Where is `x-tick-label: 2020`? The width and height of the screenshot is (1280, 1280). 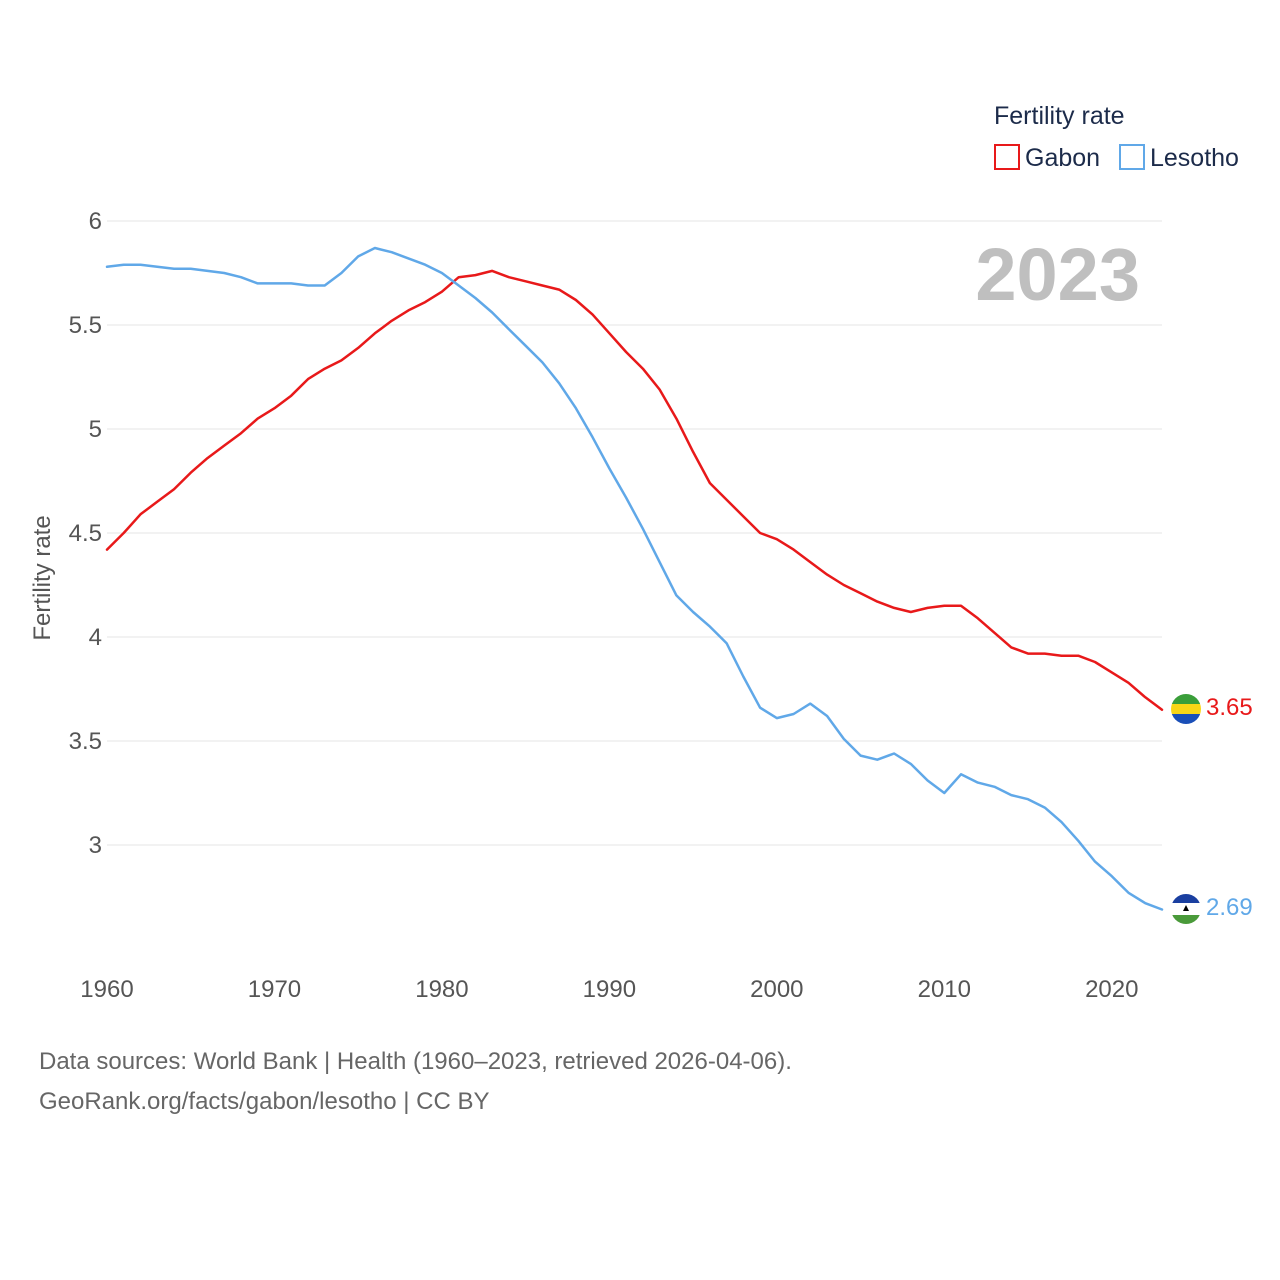
x-tick-label: 2020 is located at coordinates (1111, 989).